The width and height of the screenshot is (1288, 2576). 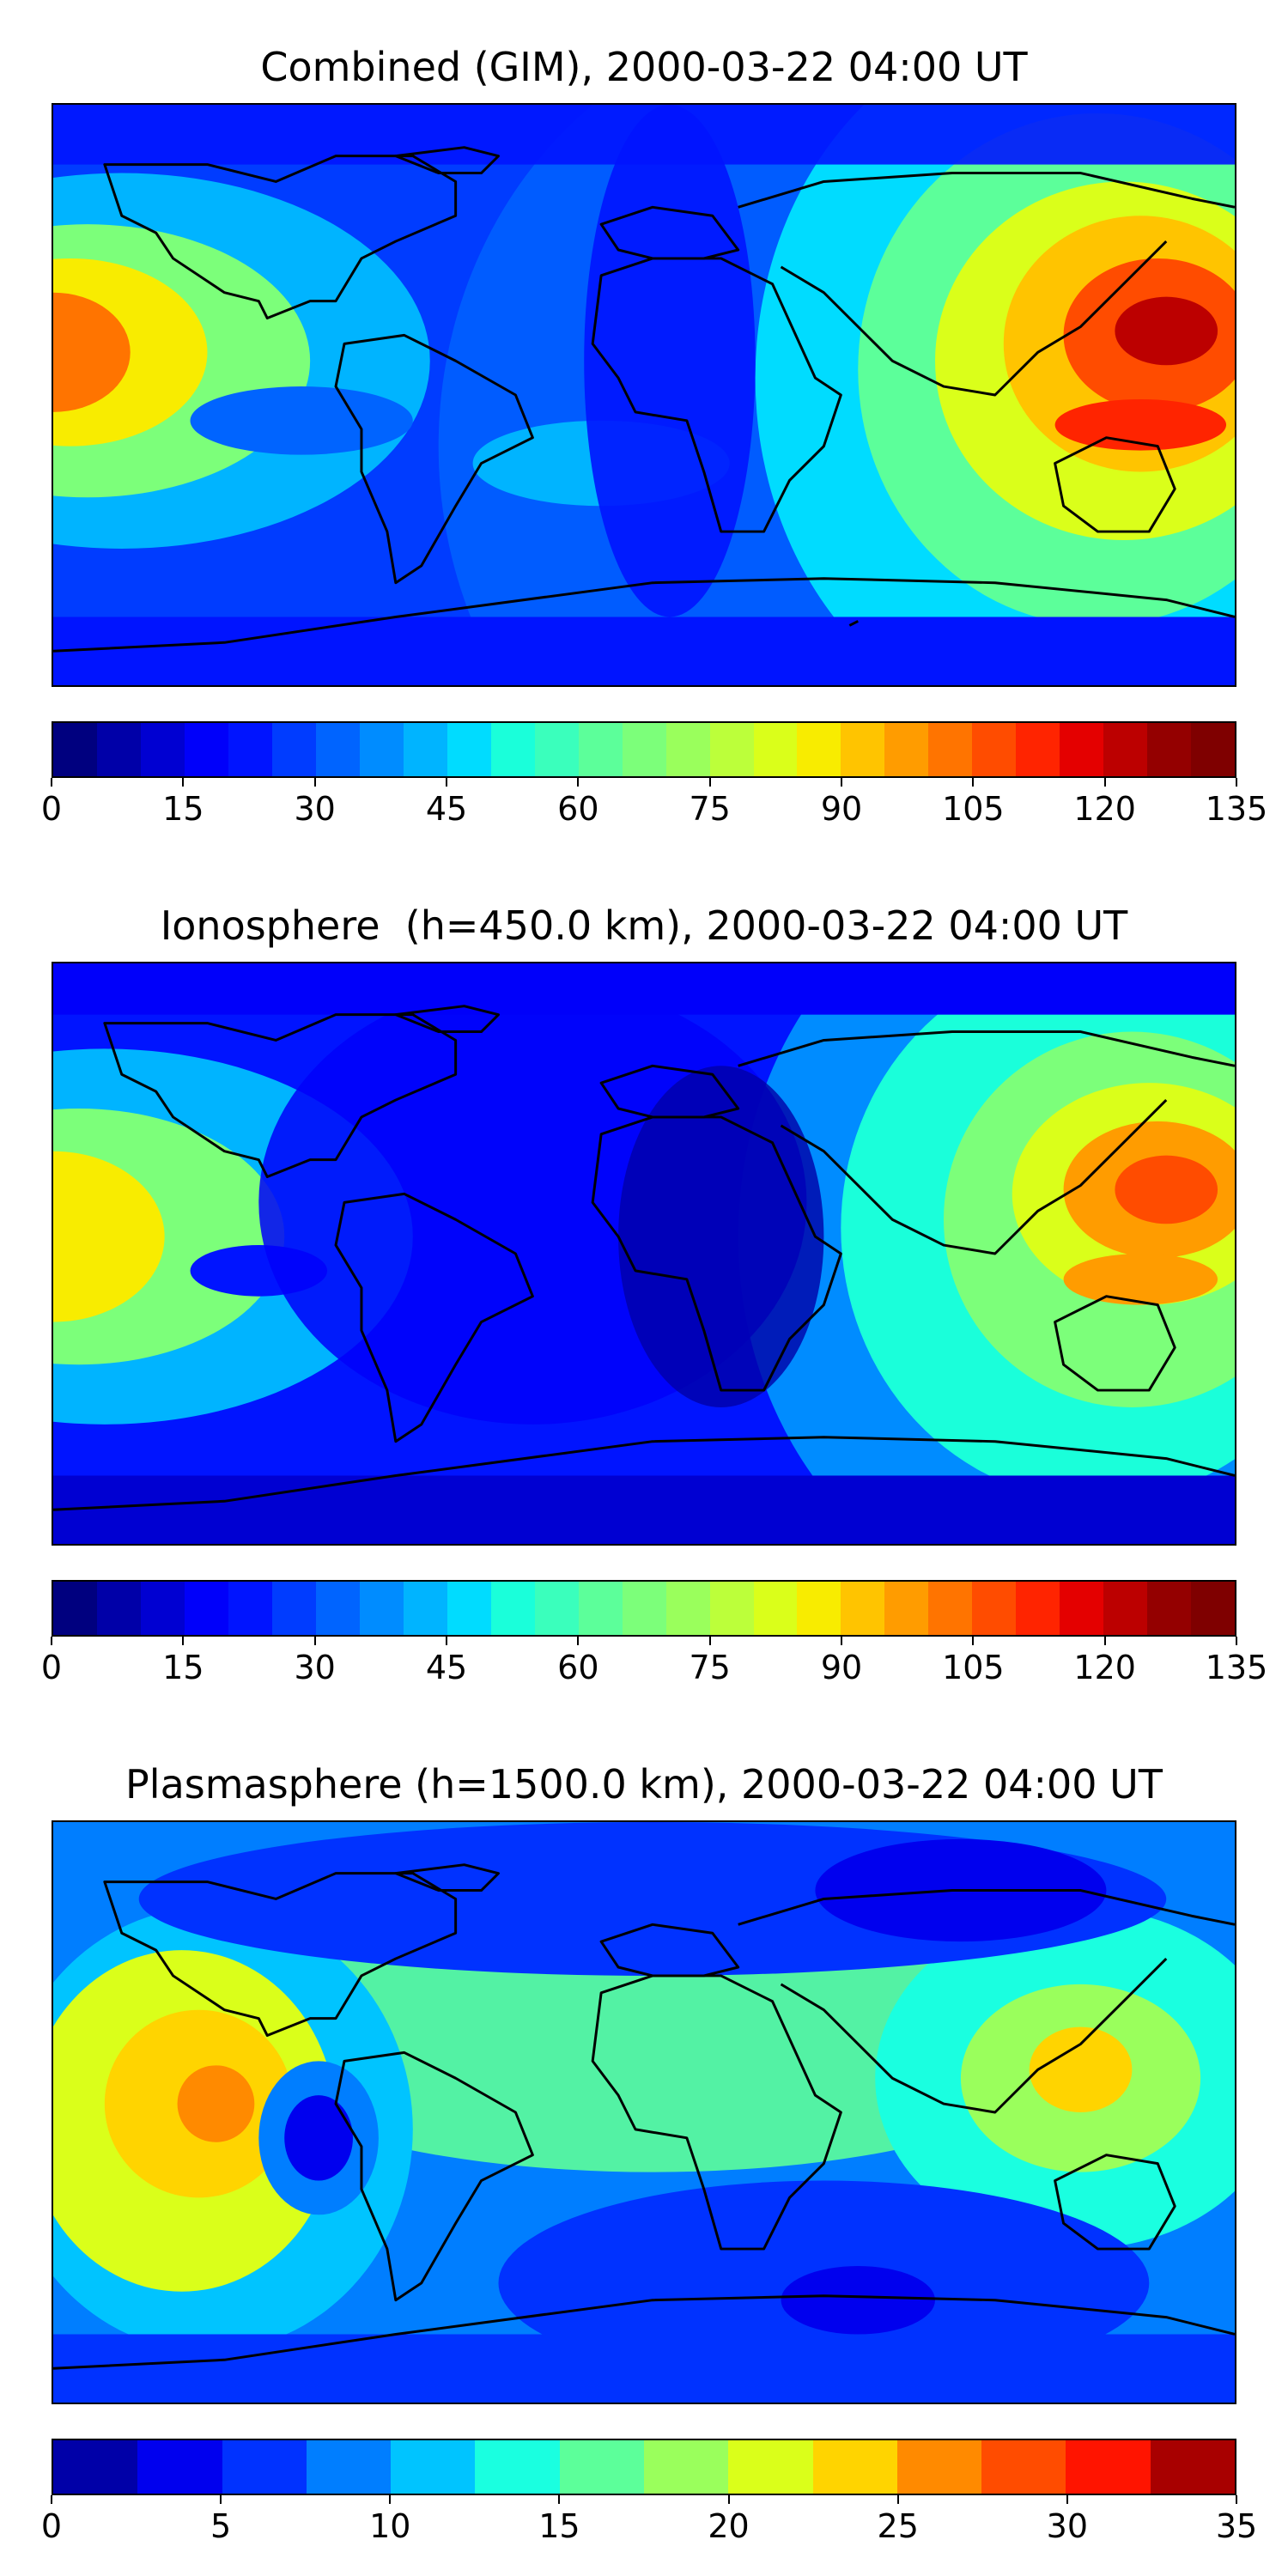 I want to click on colorbar-ticks: 0 15 30 45 60 75 90 105 120 135, so click(x=654, y=1663).